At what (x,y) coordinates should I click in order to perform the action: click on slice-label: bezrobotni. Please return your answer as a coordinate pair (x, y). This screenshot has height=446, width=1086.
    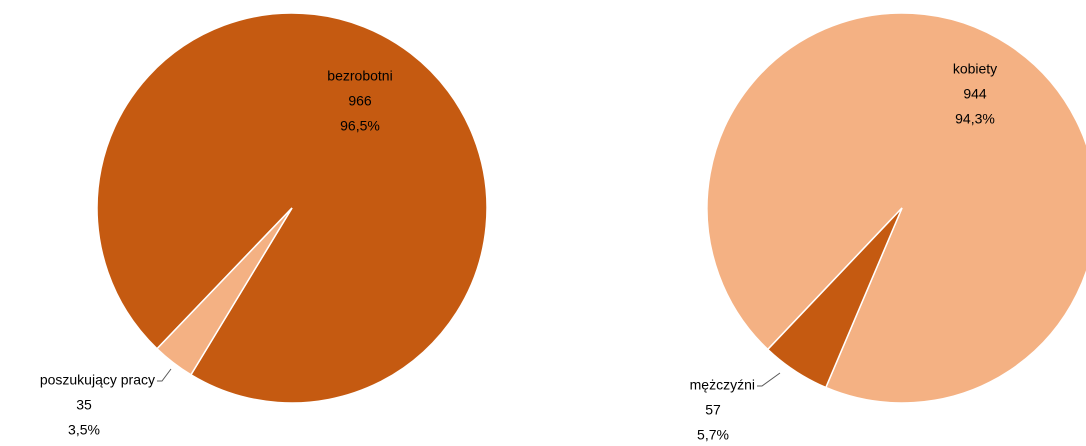
    Looking at the image, I should click on (359, 76).